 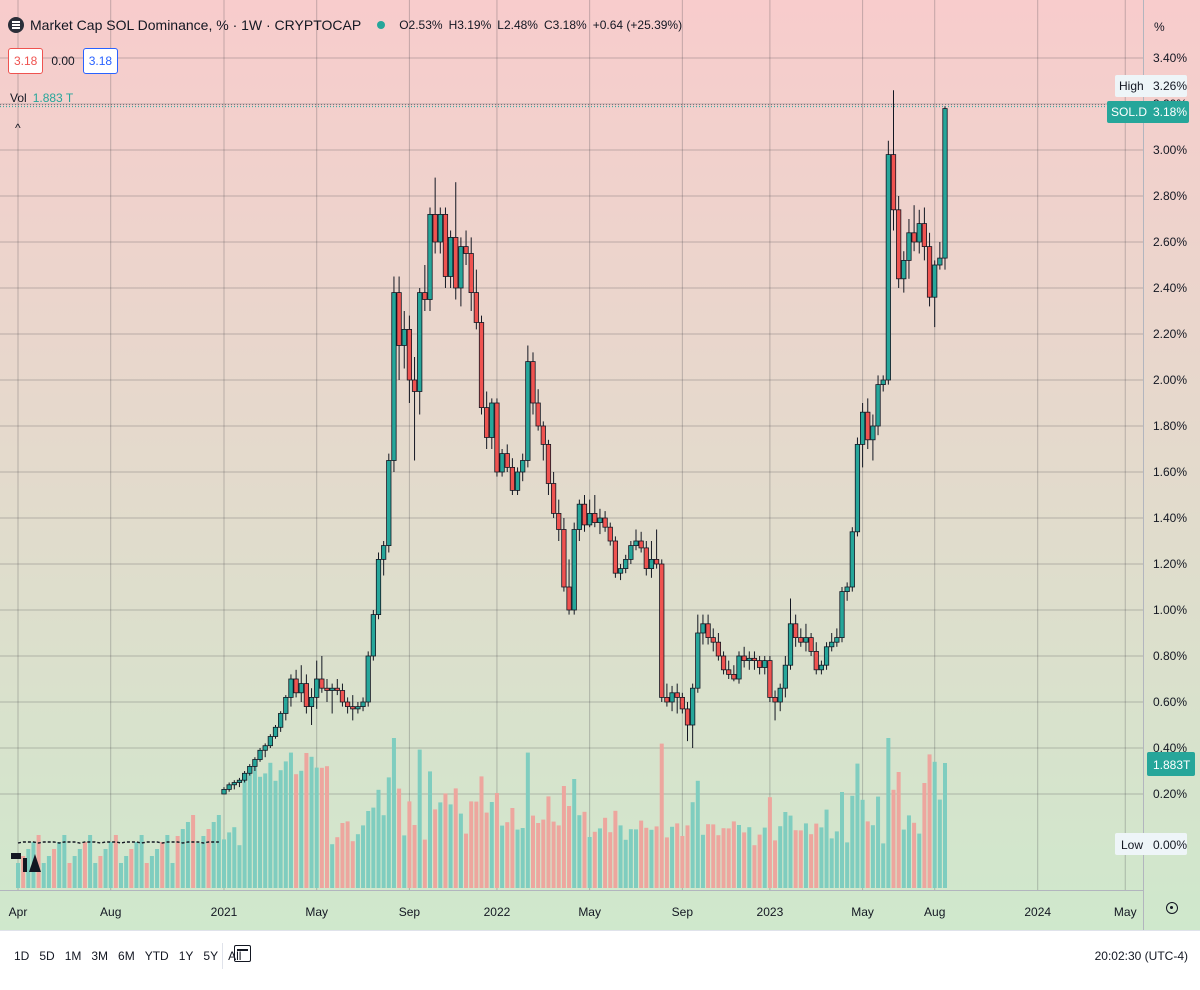 I want to click on price-tick-label: 3.40%, so click(x=1170, y=58).